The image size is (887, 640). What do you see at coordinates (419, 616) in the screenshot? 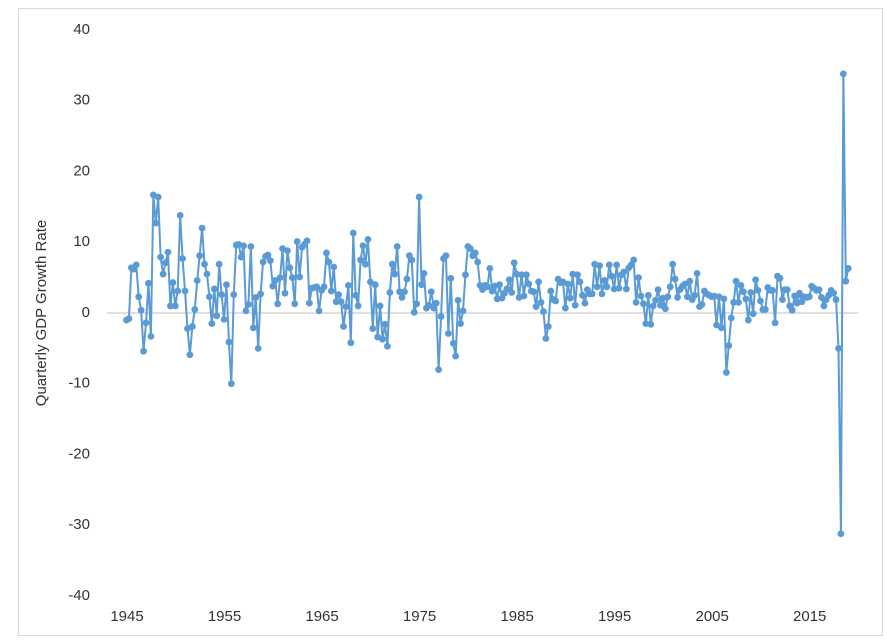
I see `x-tick-label: 1975` at bounding box center [419, 616].